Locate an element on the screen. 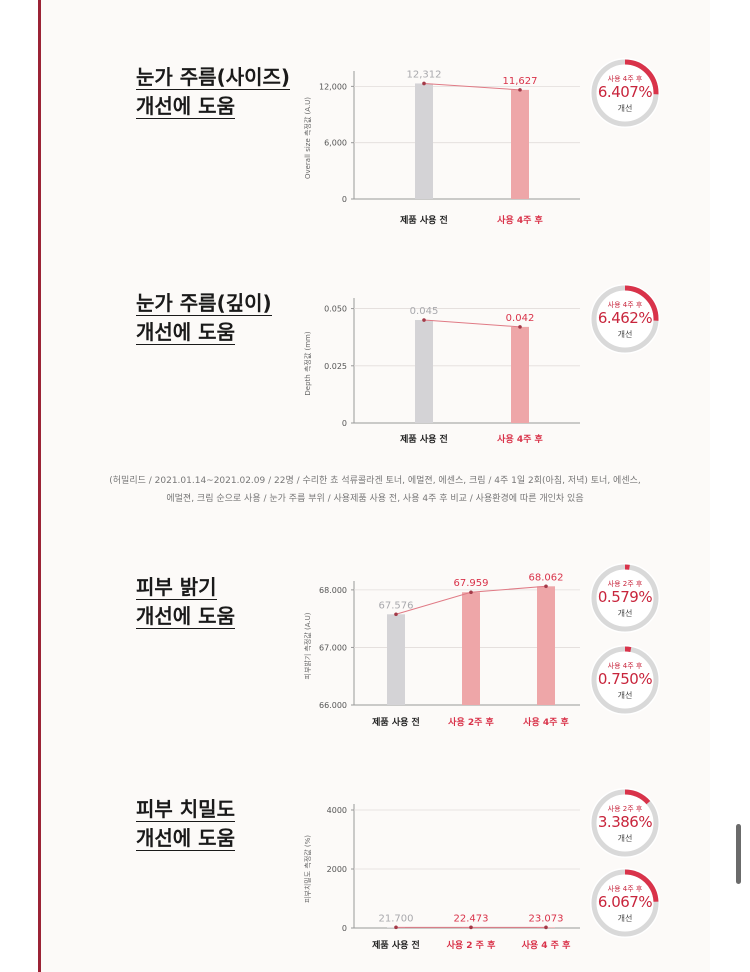  badge-percent: 6.462% is located at coordinates (625, 318).